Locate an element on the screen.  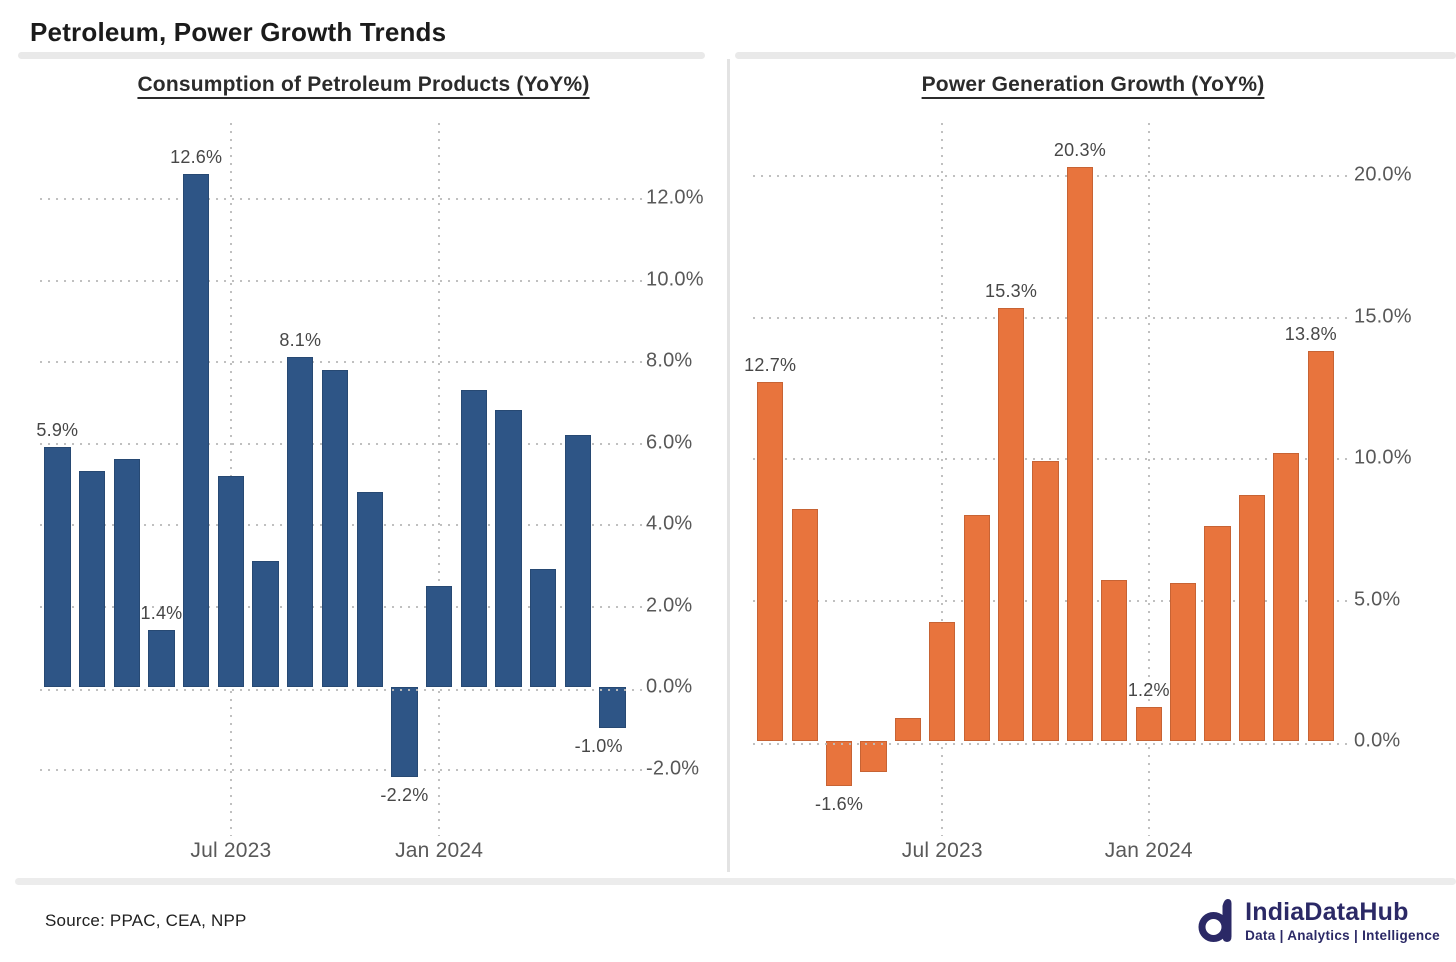
bar-value-label: 1.2% is located at coordinates (1148, 690).